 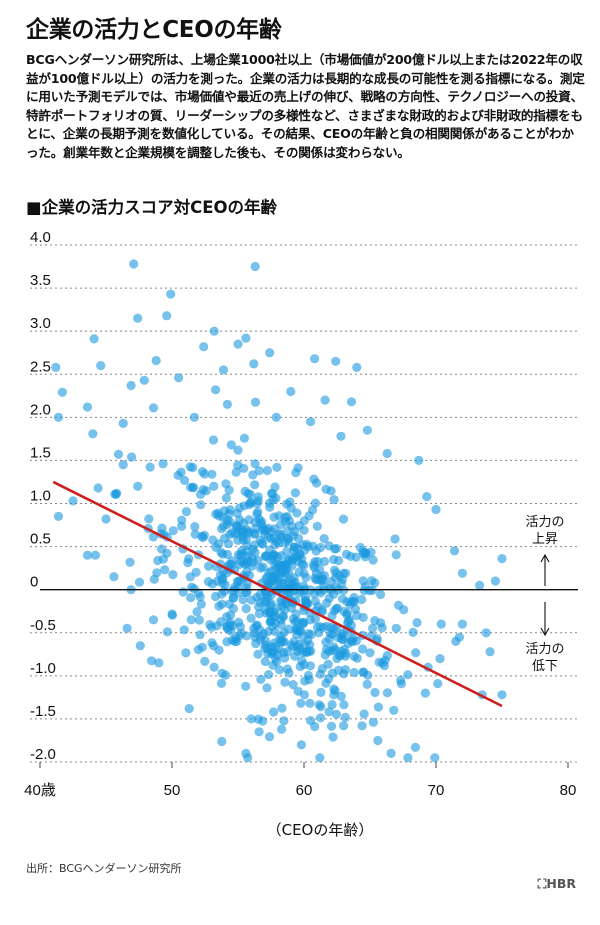 What do you see at coordinates (40, 496) in the screenshot?
I see `y-tick-label: 1.0` at bounding box center [40, 496].